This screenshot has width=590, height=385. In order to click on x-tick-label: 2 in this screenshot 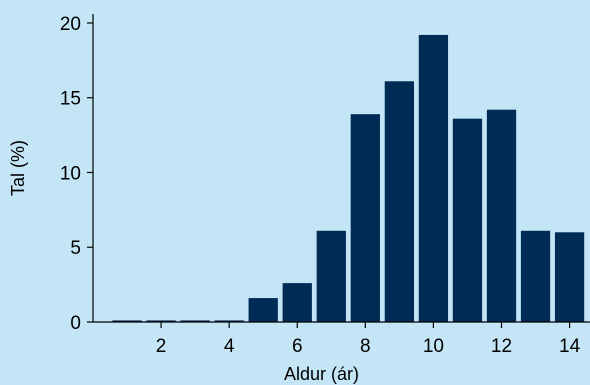, I will do `click(161, 346)`.